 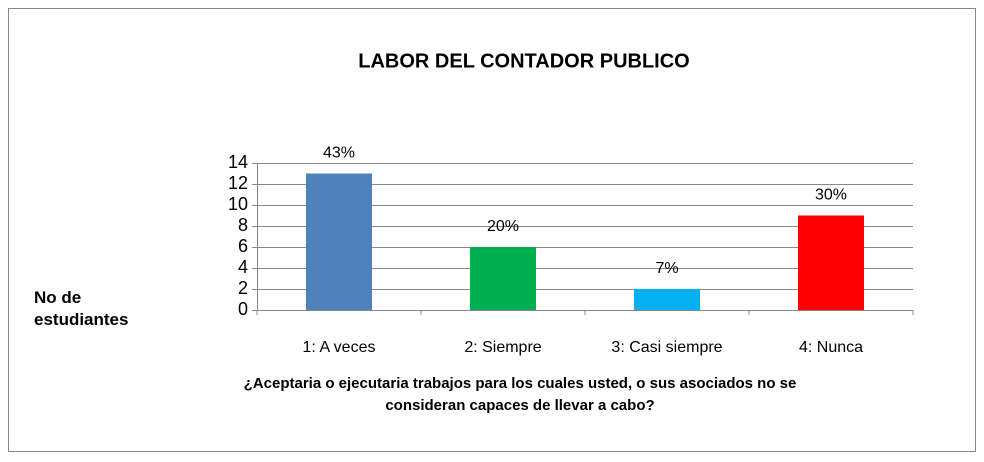 What do you see at coordinates (339, 153) in the screenshot?
I see `value-label: 43%` at bounding box center [339, 153].